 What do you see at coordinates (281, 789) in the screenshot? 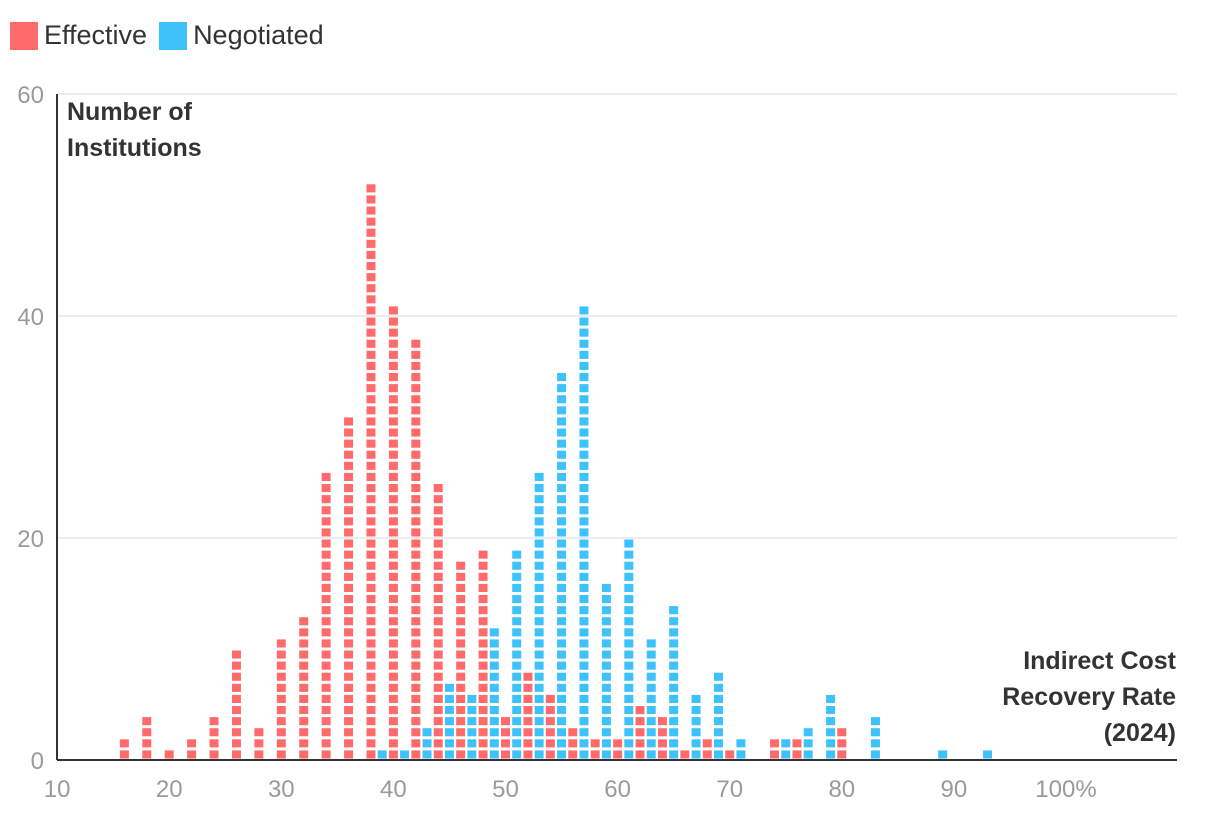
I see `x-tick-label: 30` at bounding box center [281, 789].